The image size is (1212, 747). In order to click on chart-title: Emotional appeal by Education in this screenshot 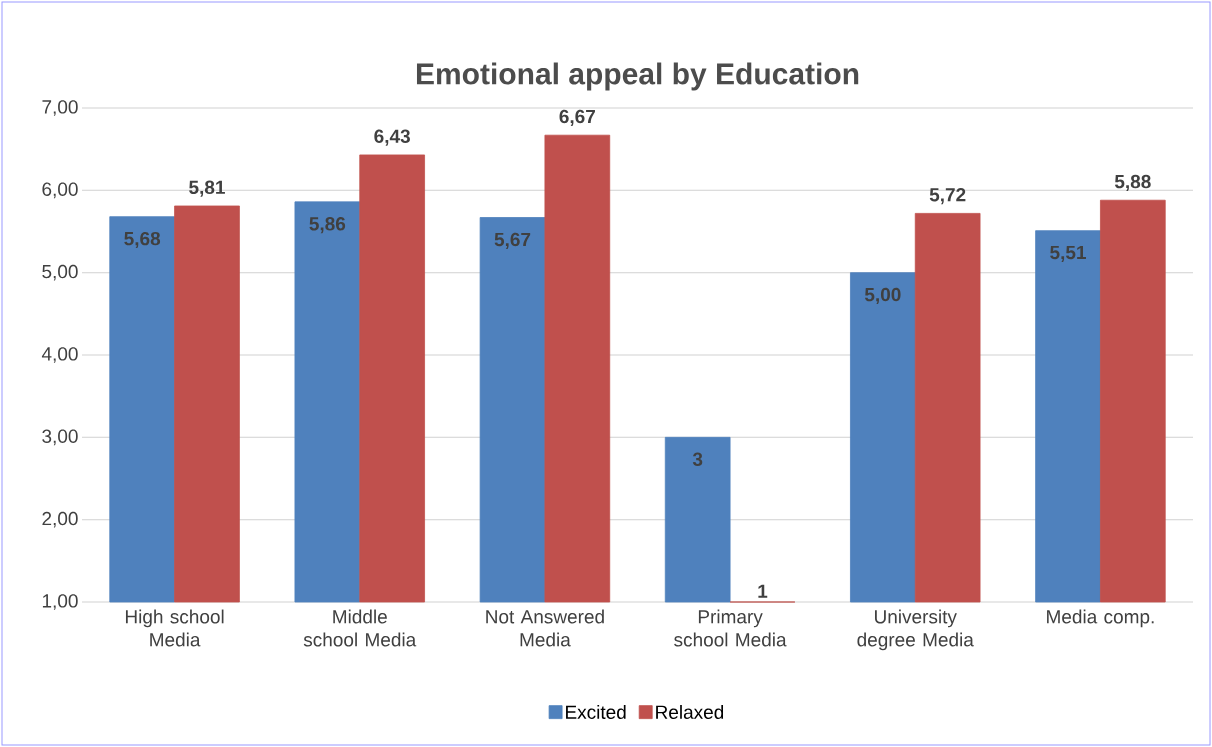, I will do `click(637, 76)`.